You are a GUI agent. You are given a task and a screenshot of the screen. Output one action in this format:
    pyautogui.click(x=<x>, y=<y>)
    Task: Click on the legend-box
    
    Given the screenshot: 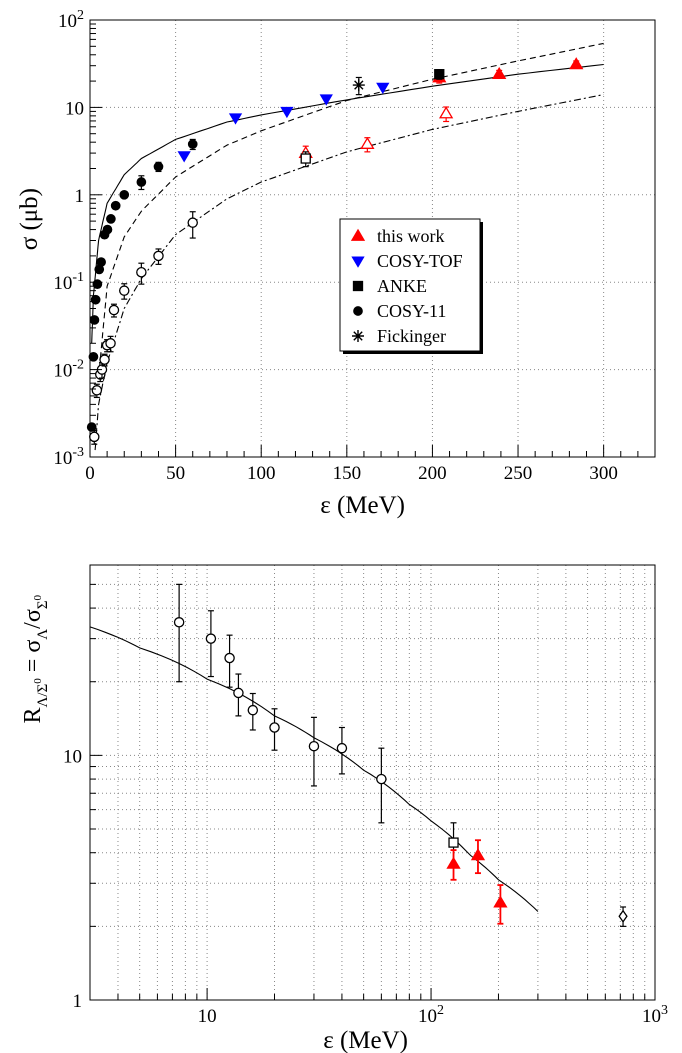 What is the action you would take?
    pyautogui.click(x=410, y=285)
    